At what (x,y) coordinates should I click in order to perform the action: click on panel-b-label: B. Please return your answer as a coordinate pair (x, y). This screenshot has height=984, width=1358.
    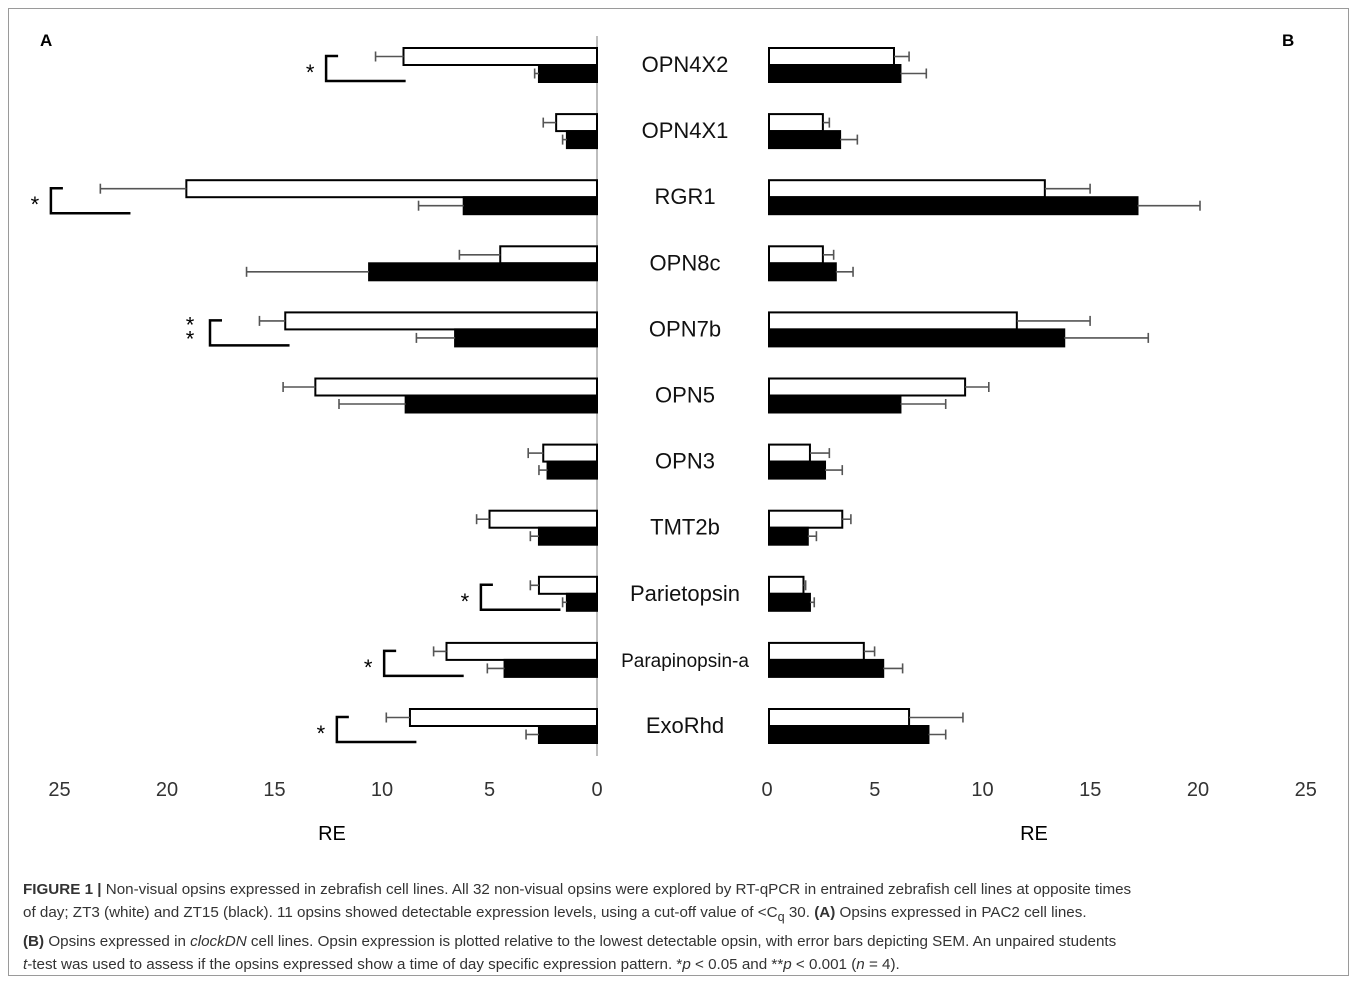
    Looking at the image, I should click on (1288, 40).